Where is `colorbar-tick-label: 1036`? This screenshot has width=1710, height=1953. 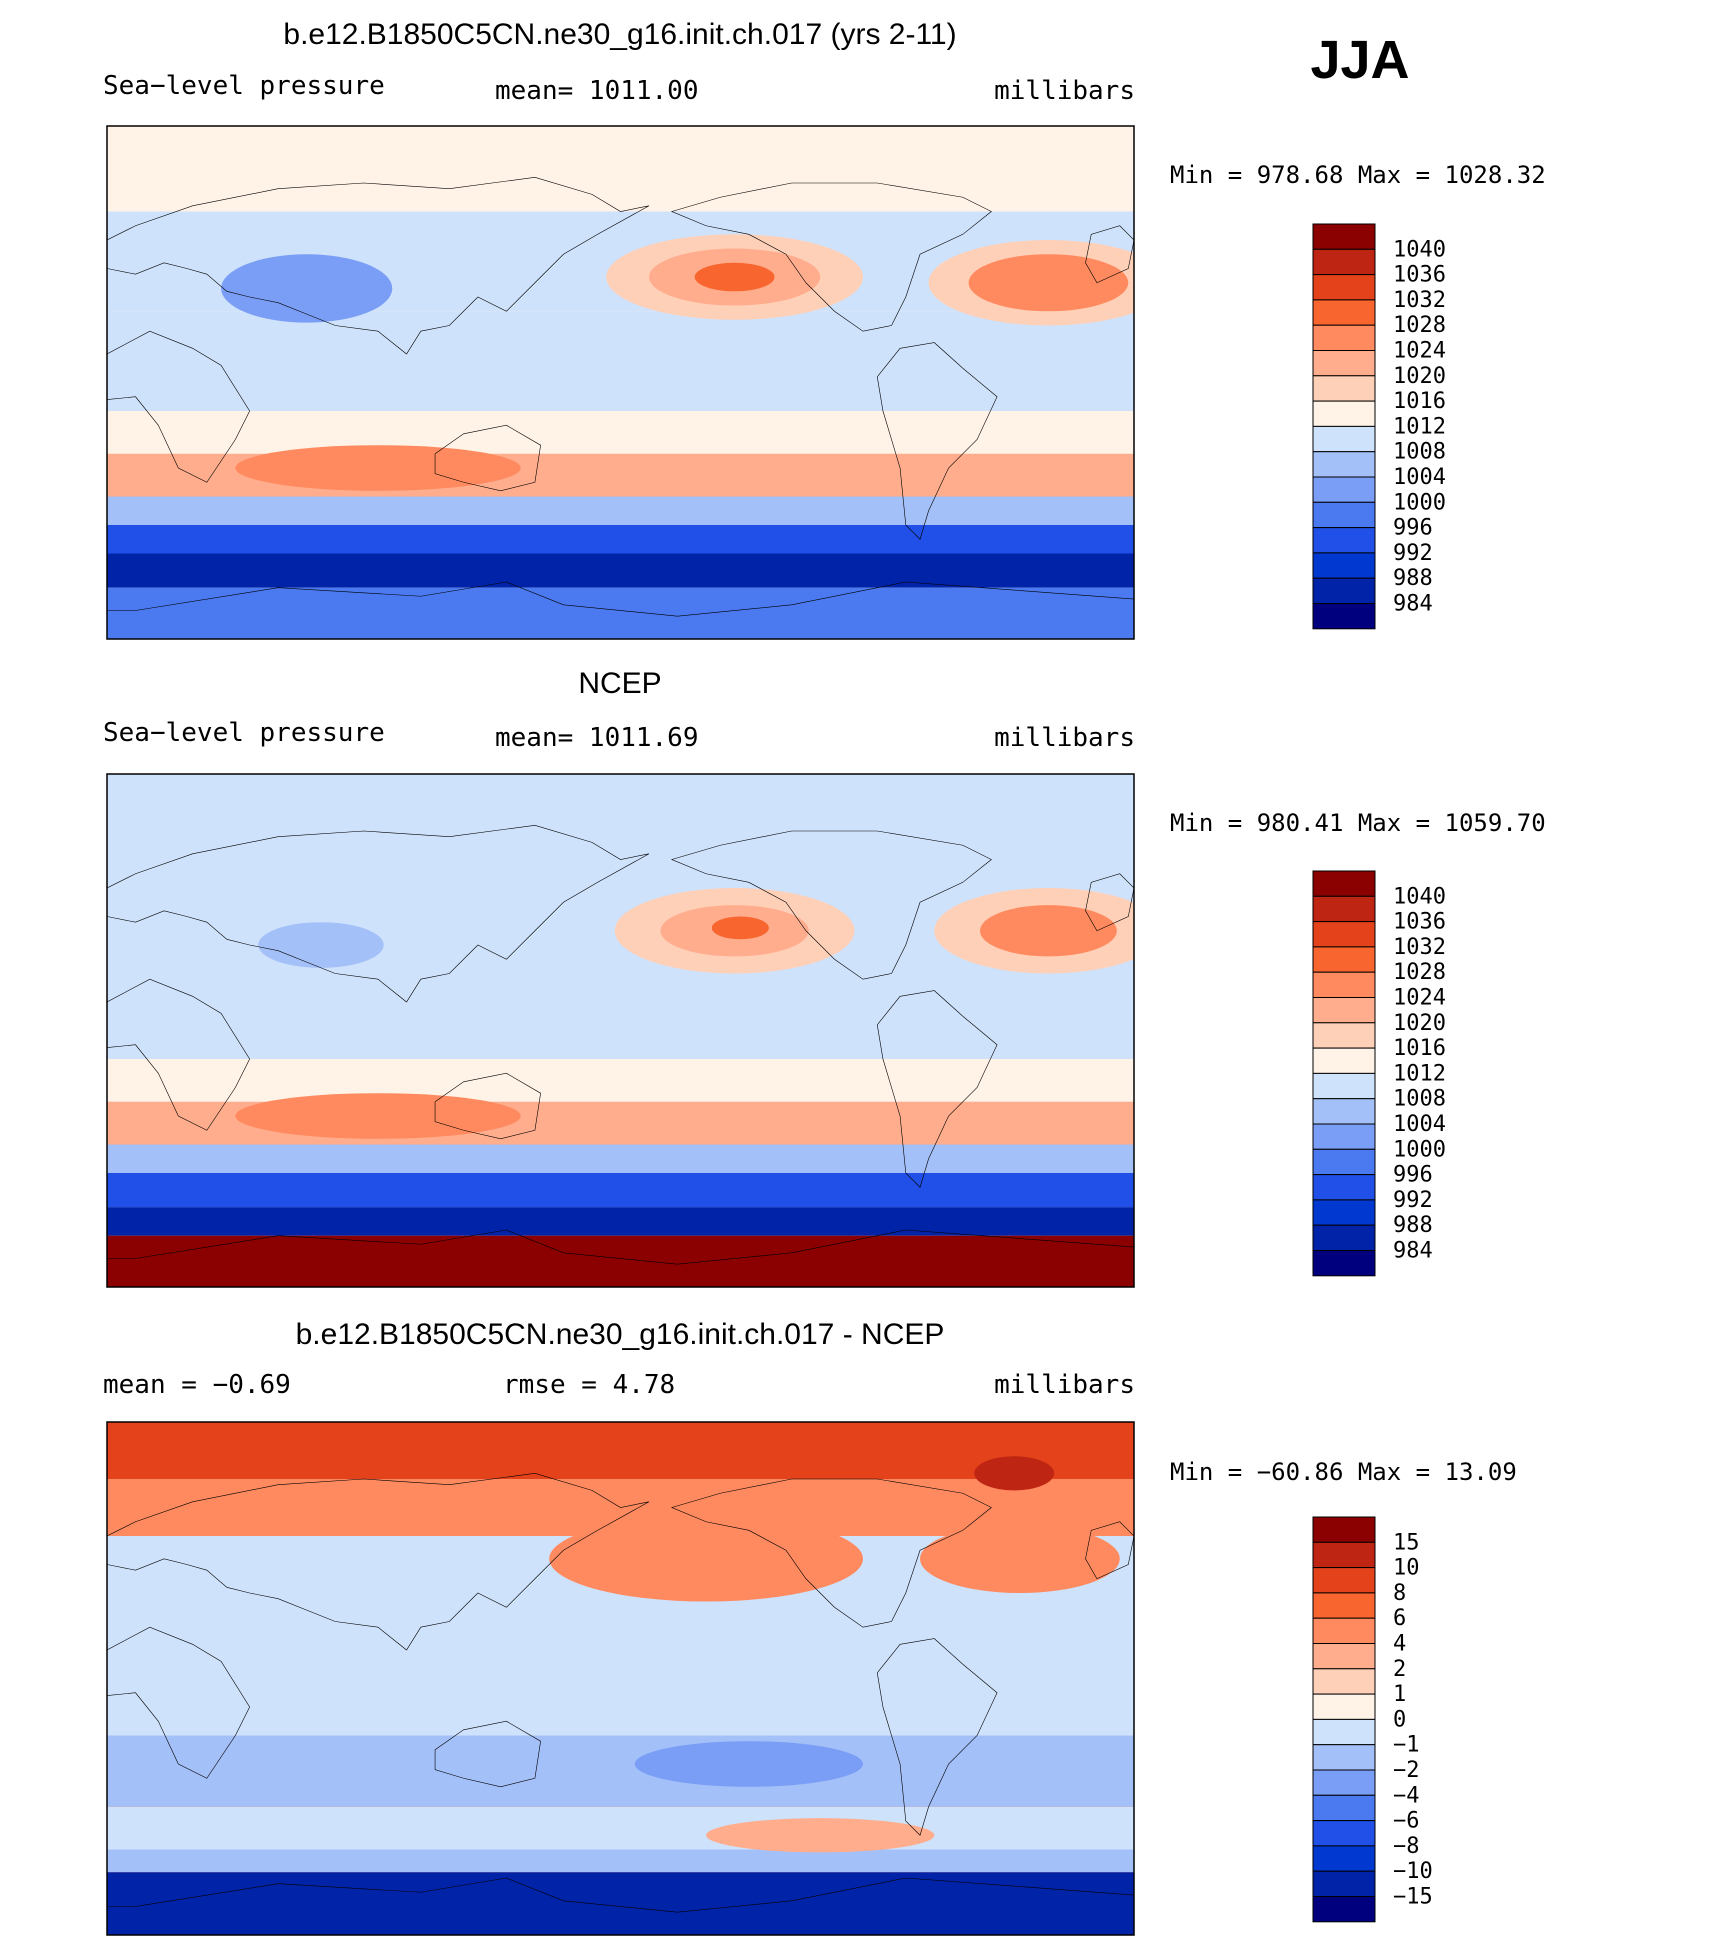
colorbar-tick-label: 1036 is located at coordinates (1419, 275).